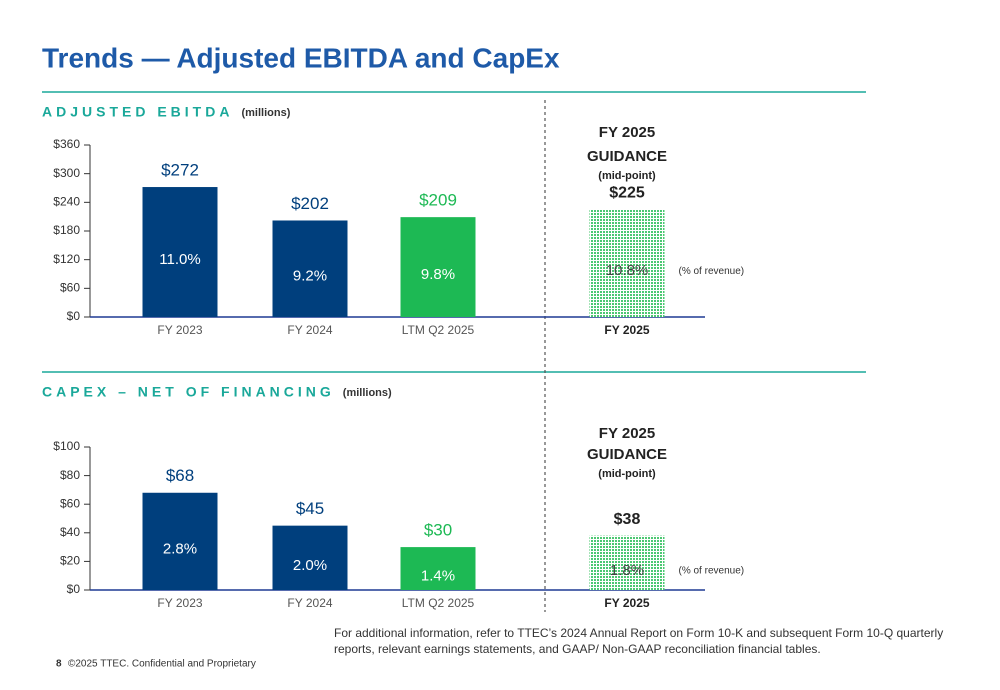 The image size is (1000, 690). Describe the element at coordinates (70, 475) in the screenshot. I see `y-tick-label: $80` at that location.